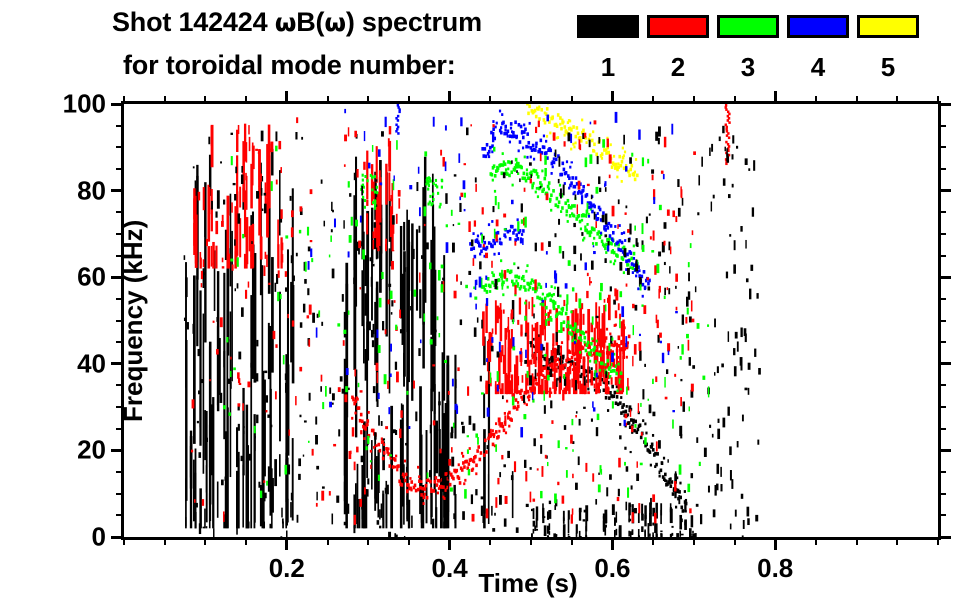 This screenshot has width=963, height=615. I want to click on legend-swatch-n4, so click(818, 26).